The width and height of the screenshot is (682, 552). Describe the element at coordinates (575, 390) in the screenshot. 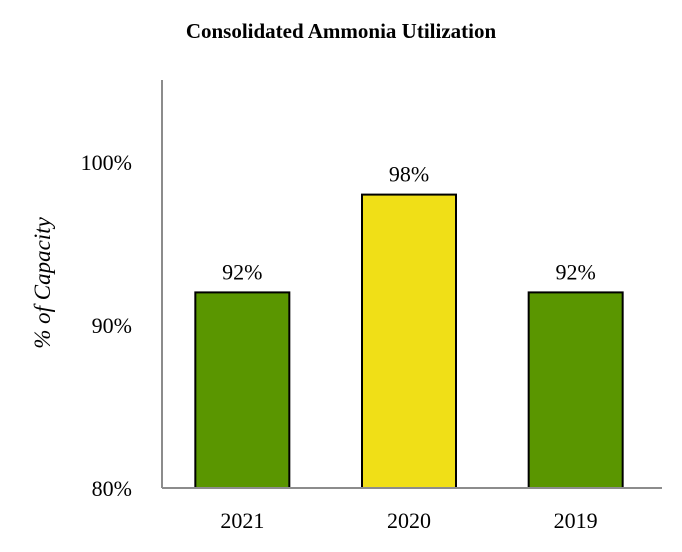

I see `bar-2019` at that location.